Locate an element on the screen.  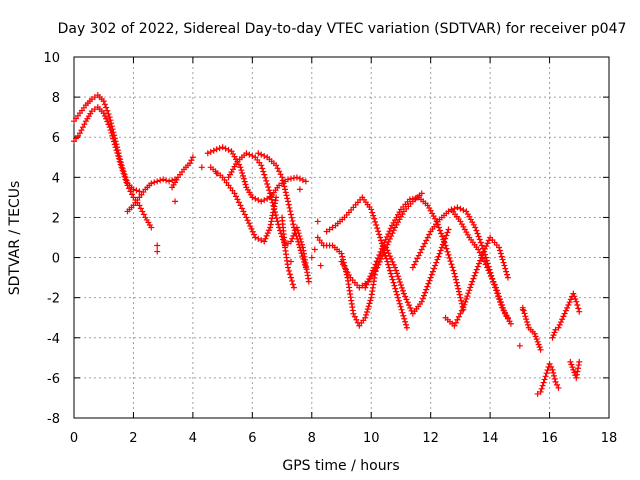
data-point-arc-c is located at coordinates (166, 180).